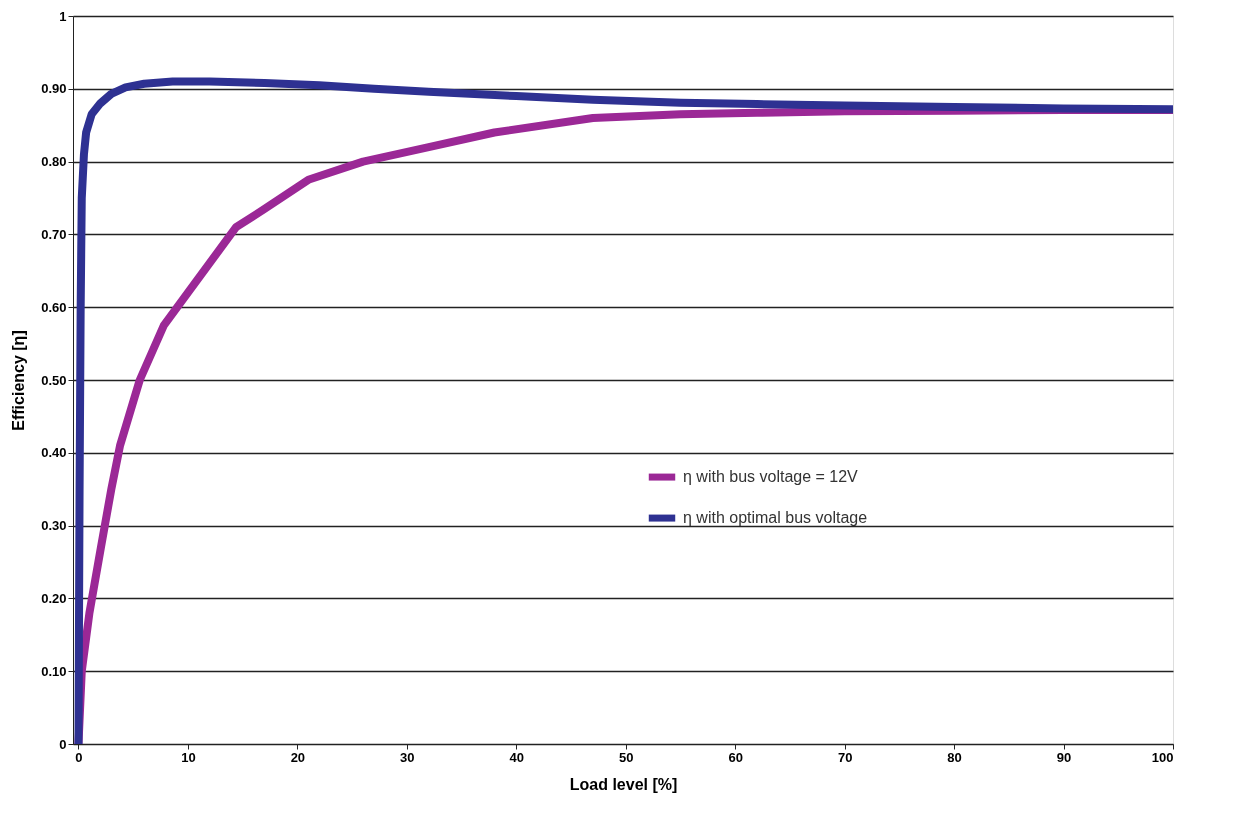  Describe the element at coordinates (54, 380) in the screenshot. I see `y-tick-label: 0.50` at that location.